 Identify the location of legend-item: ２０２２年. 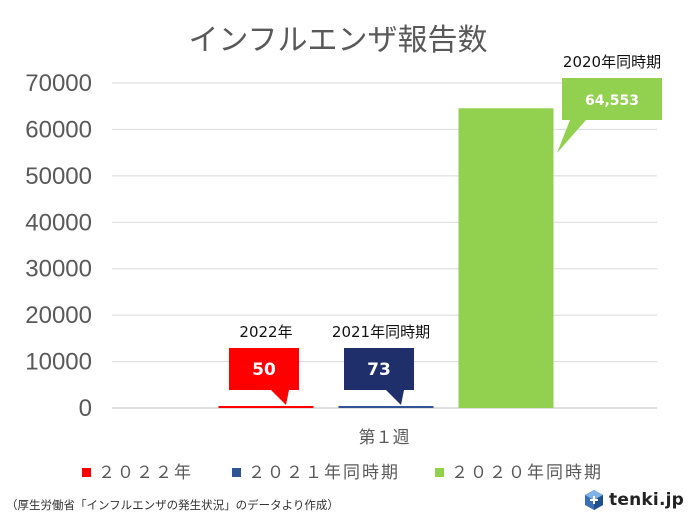
(137, 472).